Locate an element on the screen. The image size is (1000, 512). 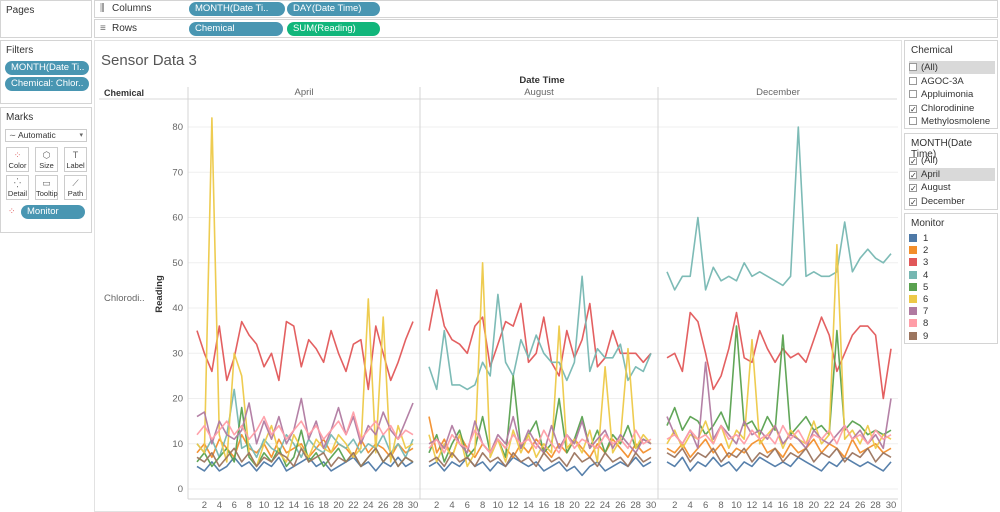
chemical-filter-item: Appluimonia is located at coordinates (952, 94).